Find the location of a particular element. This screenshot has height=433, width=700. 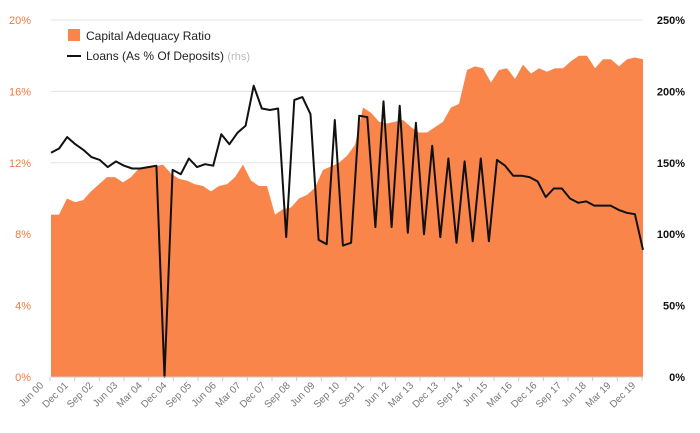

x-tick-label: Jun 12 is located at coordinates (376, 394).